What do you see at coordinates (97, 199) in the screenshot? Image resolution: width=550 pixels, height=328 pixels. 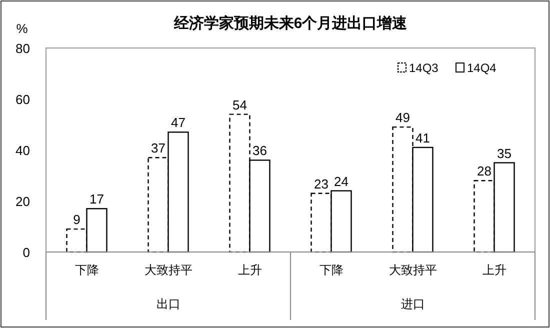 I see `data-label: 17` at bounding box center [97, 199].